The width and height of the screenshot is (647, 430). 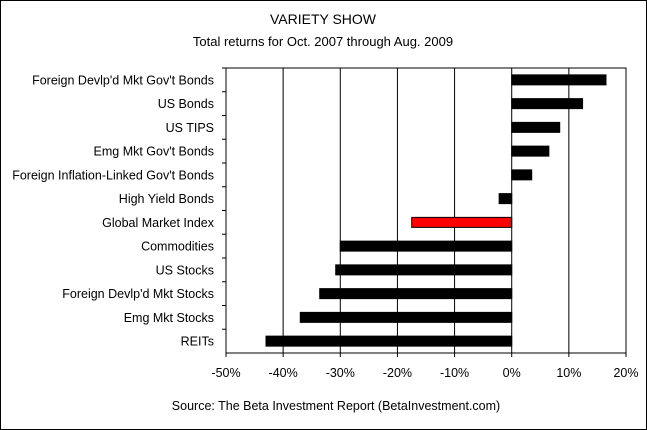 I want to click on tick-label: 20%, so click(x=625, y=373).